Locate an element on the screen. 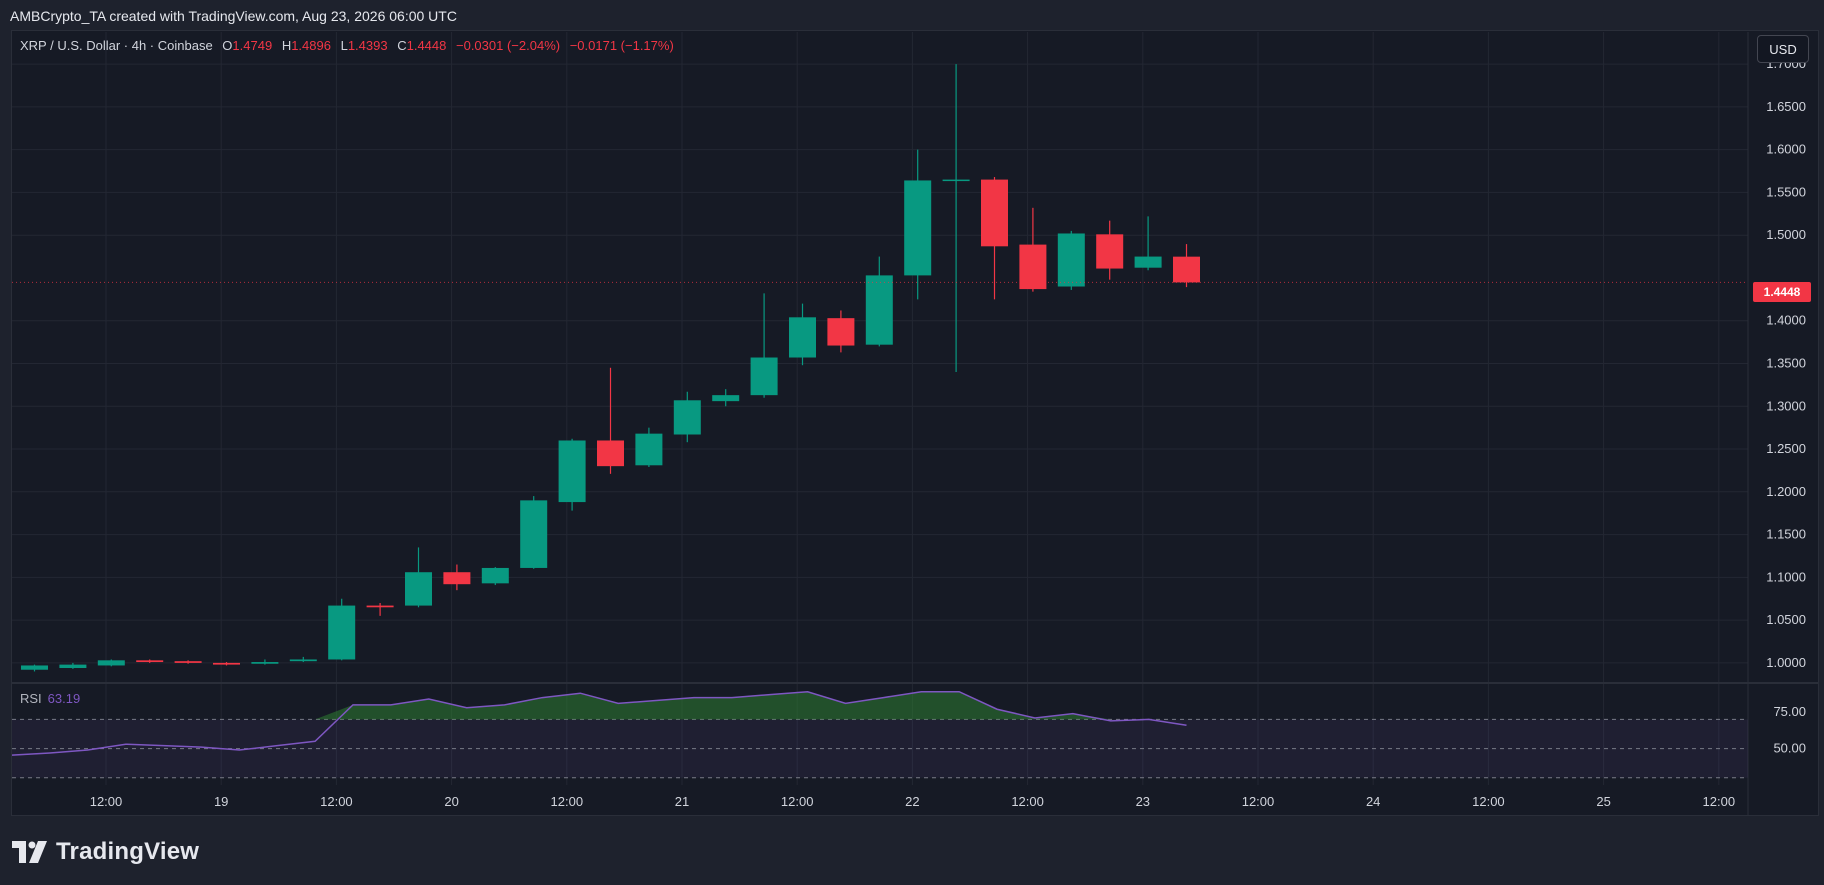 The image size is (1824, 885). rsi-tick-label: 50.00 is located at coordinates (1789, 748).